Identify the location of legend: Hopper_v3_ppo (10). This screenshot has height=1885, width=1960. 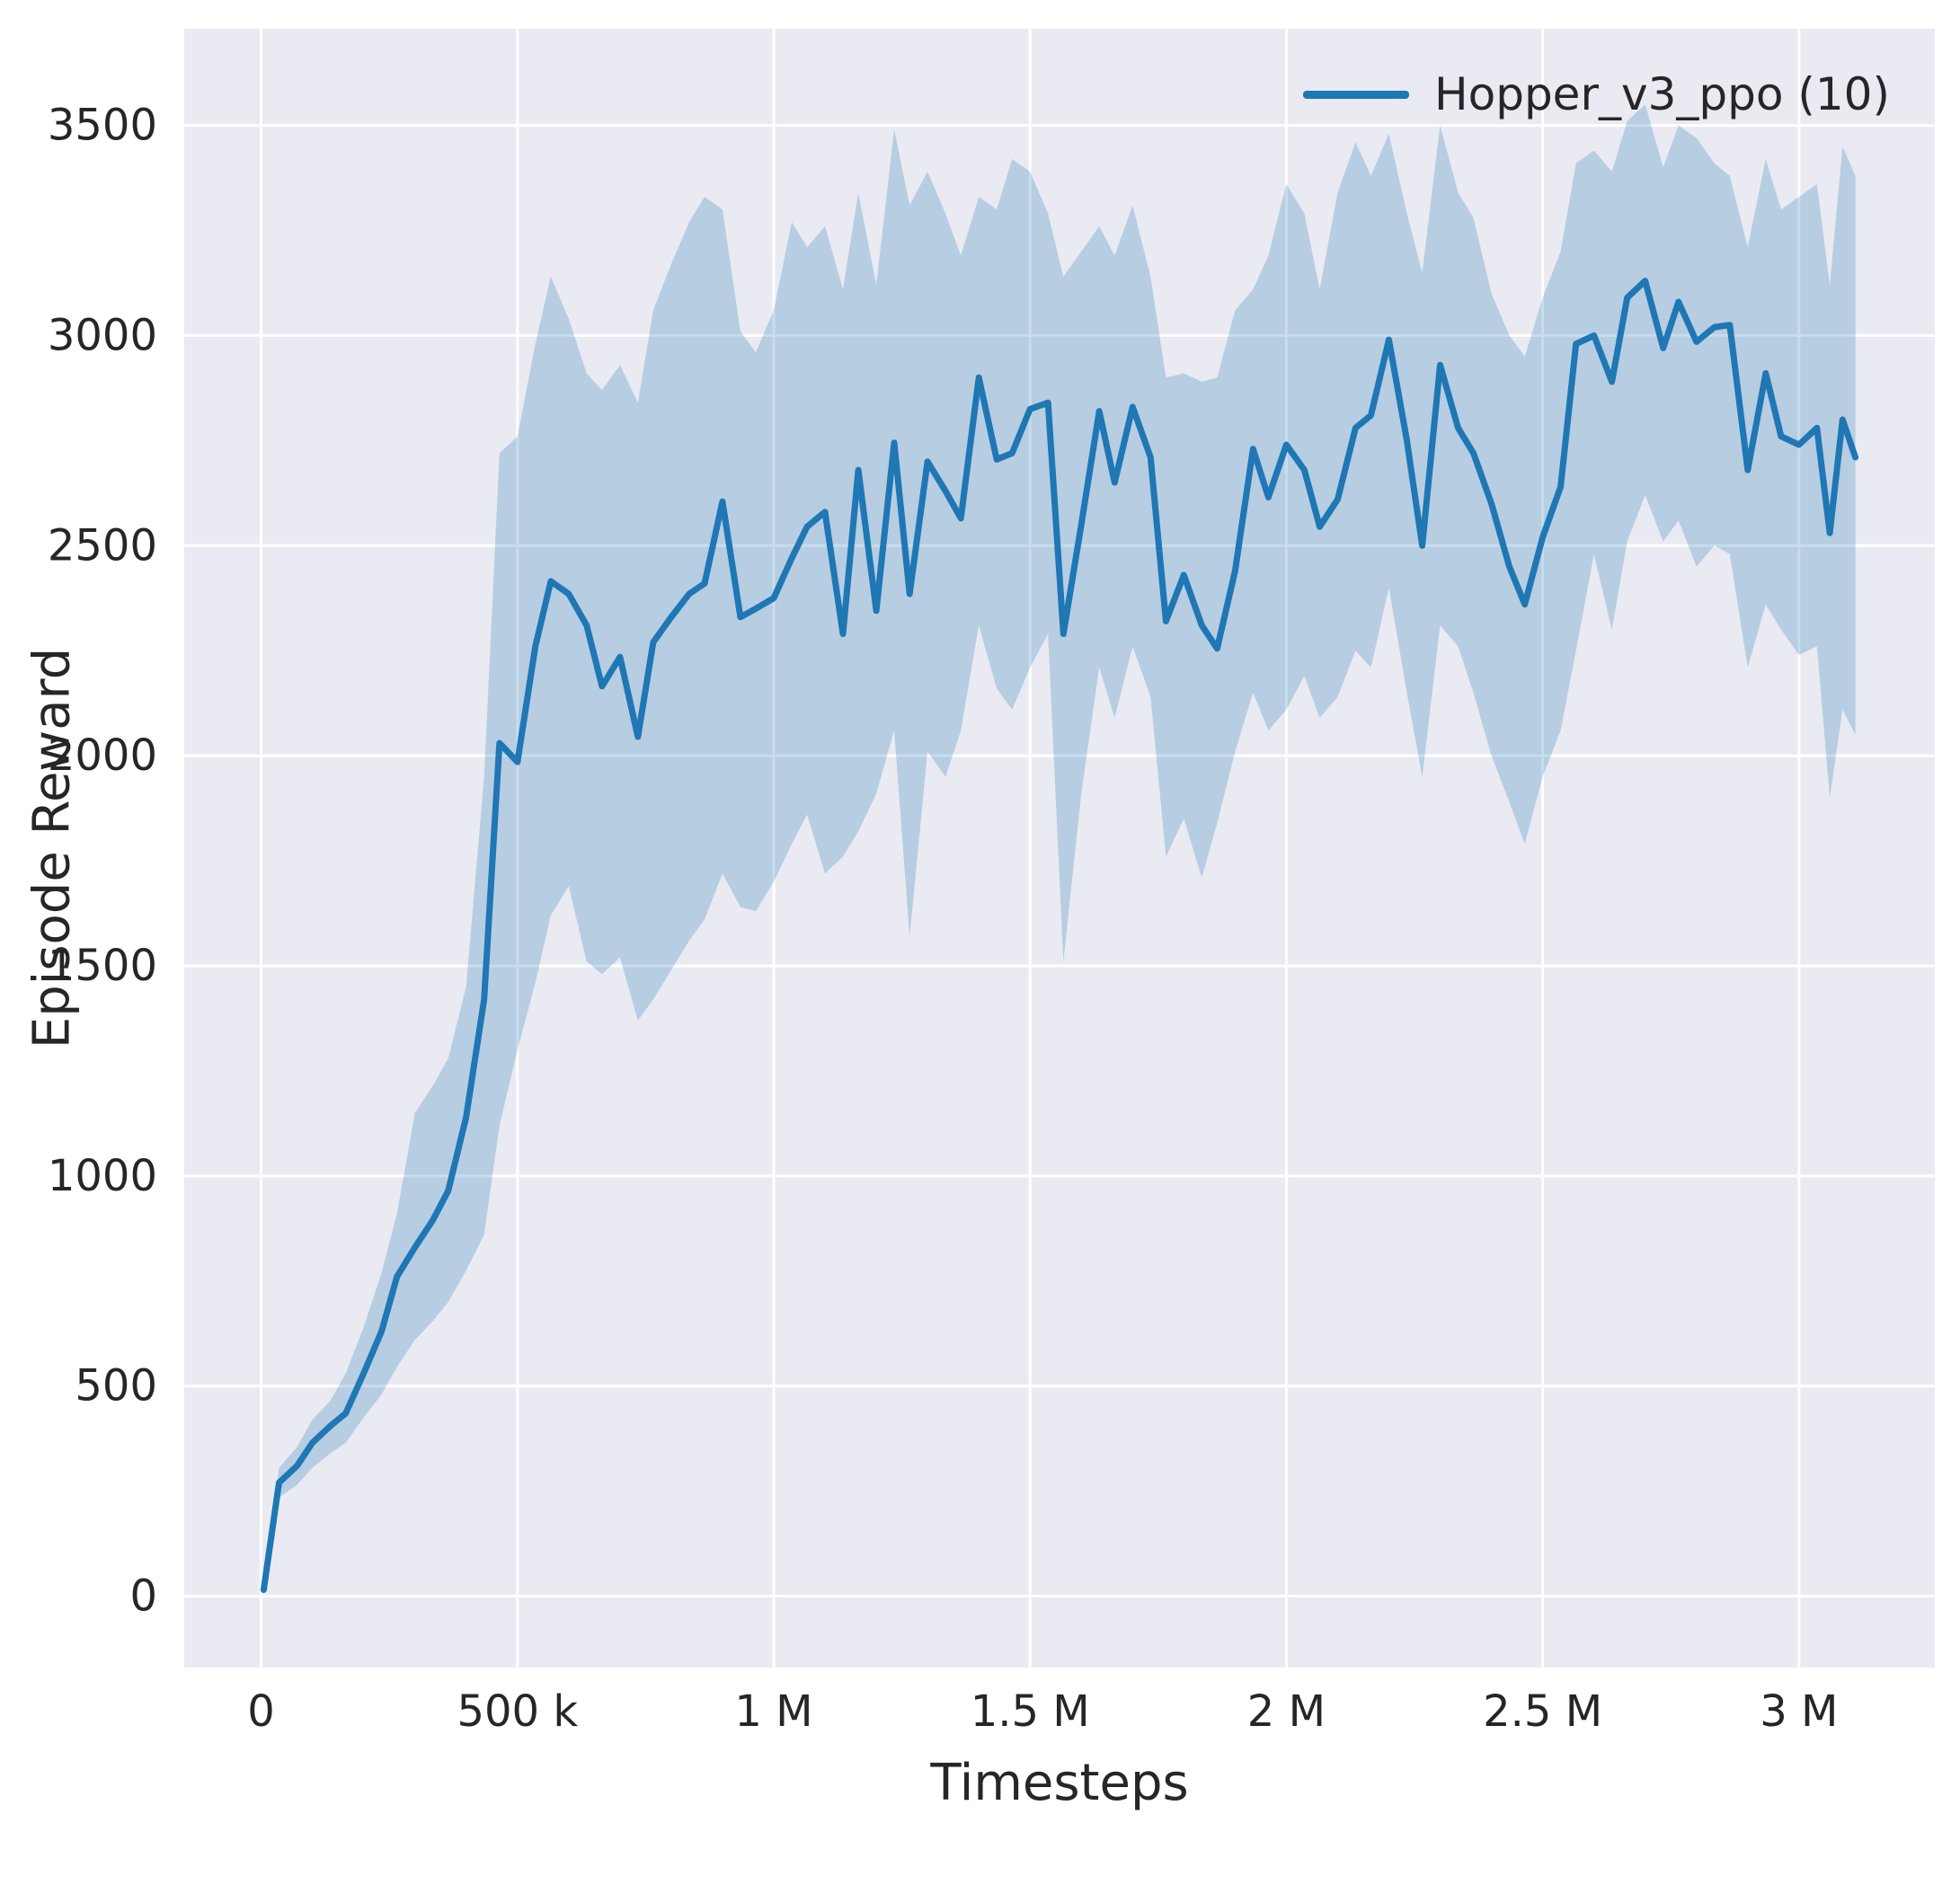
(1597, 94).